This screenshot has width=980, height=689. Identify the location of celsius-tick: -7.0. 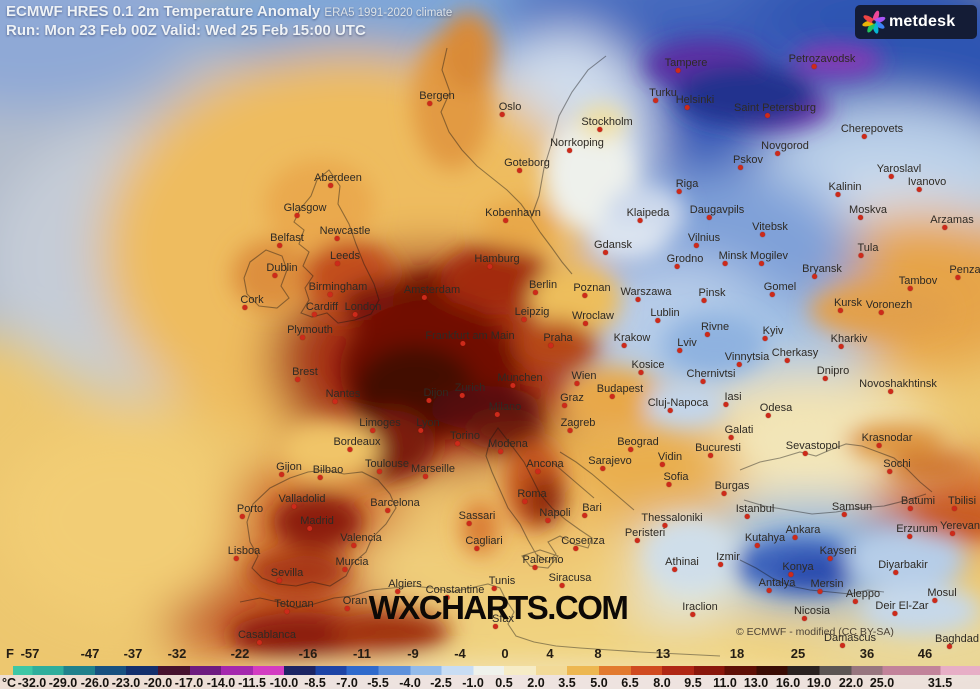
(347, 682).